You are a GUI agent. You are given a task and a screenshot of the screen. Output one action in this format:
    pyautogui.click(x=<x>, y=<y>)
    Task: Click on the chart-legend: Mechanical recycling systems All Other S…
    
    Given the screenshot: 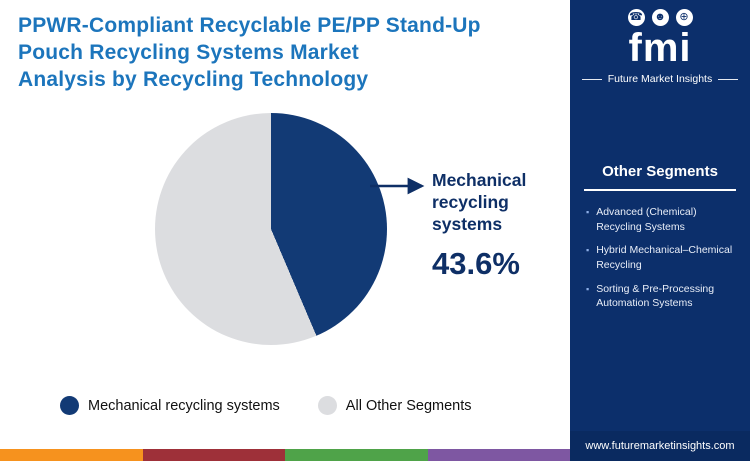 What is the action you would take?
    pyautogui.click(x=266, y=405)
    